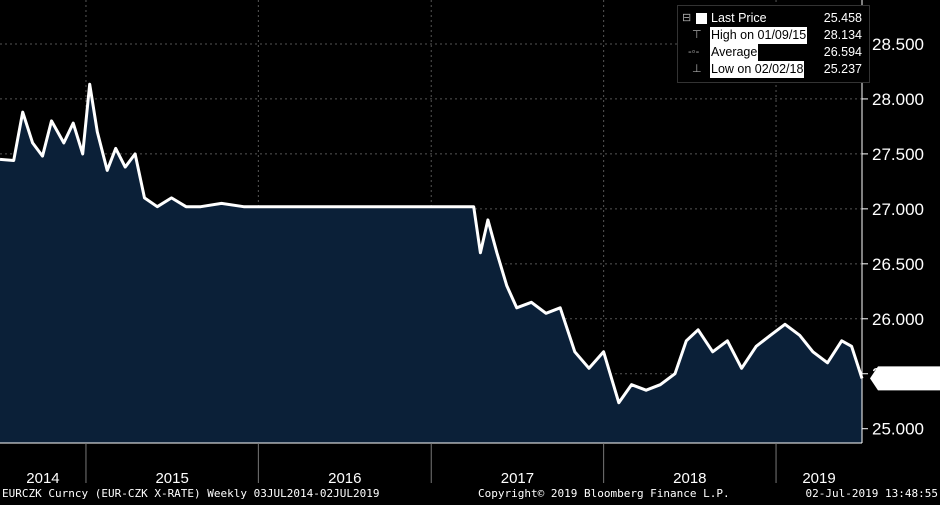  Describe the element at coordinates (842, 35) in the screenshot. I see `legend-value: 28.134` at that location.